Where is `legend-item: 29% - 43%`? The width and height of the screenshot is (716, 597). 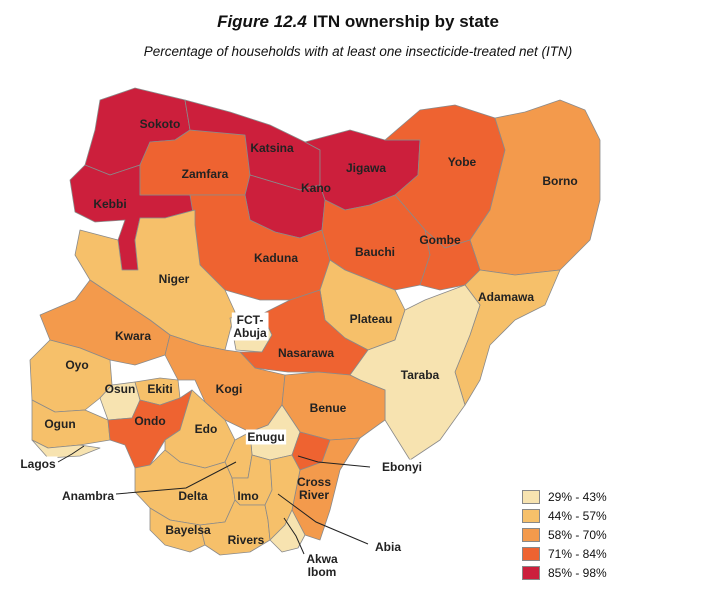 legend-item: 29% - 43% is located at coordinates (564, 496).